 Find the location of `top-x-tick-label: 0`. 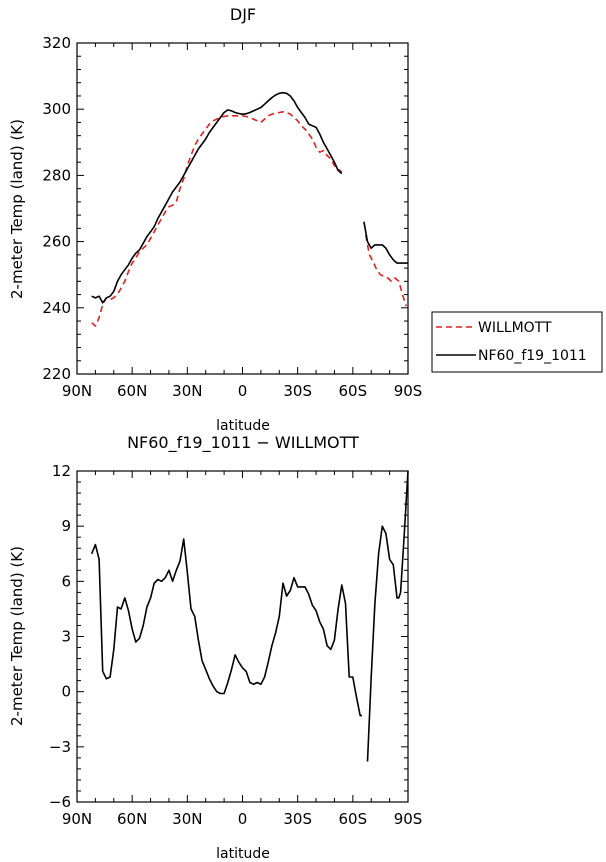

top-x-tick-label: 0 is located at coordinates (243, 391).